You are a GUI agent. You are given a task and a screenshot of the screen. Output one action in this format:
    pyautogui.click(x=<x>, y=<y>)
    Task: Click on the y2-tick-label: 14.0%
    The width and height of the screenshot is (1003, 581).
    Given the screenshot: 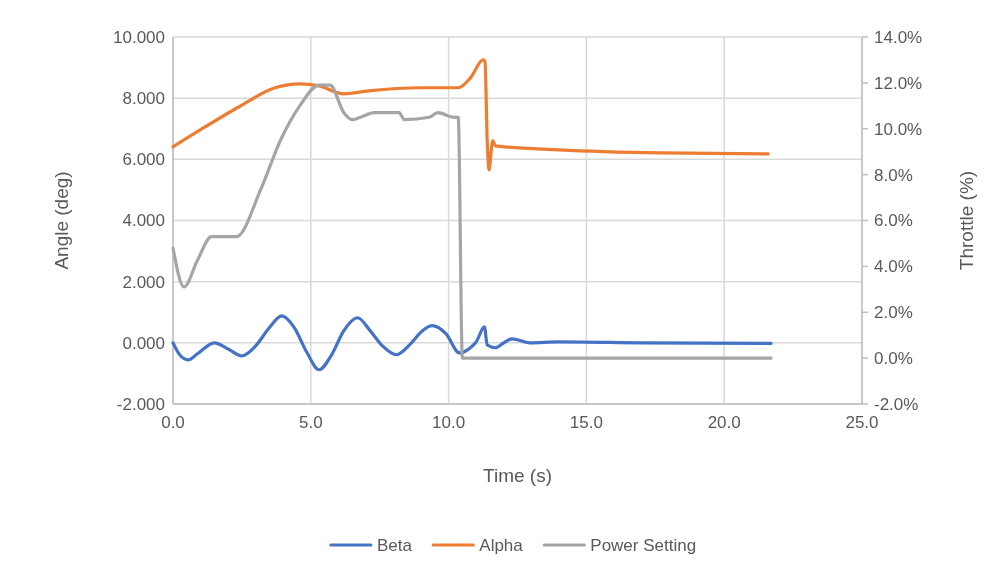 What is the action you would take?
    pyautogui.click(x=898, y=37)
    